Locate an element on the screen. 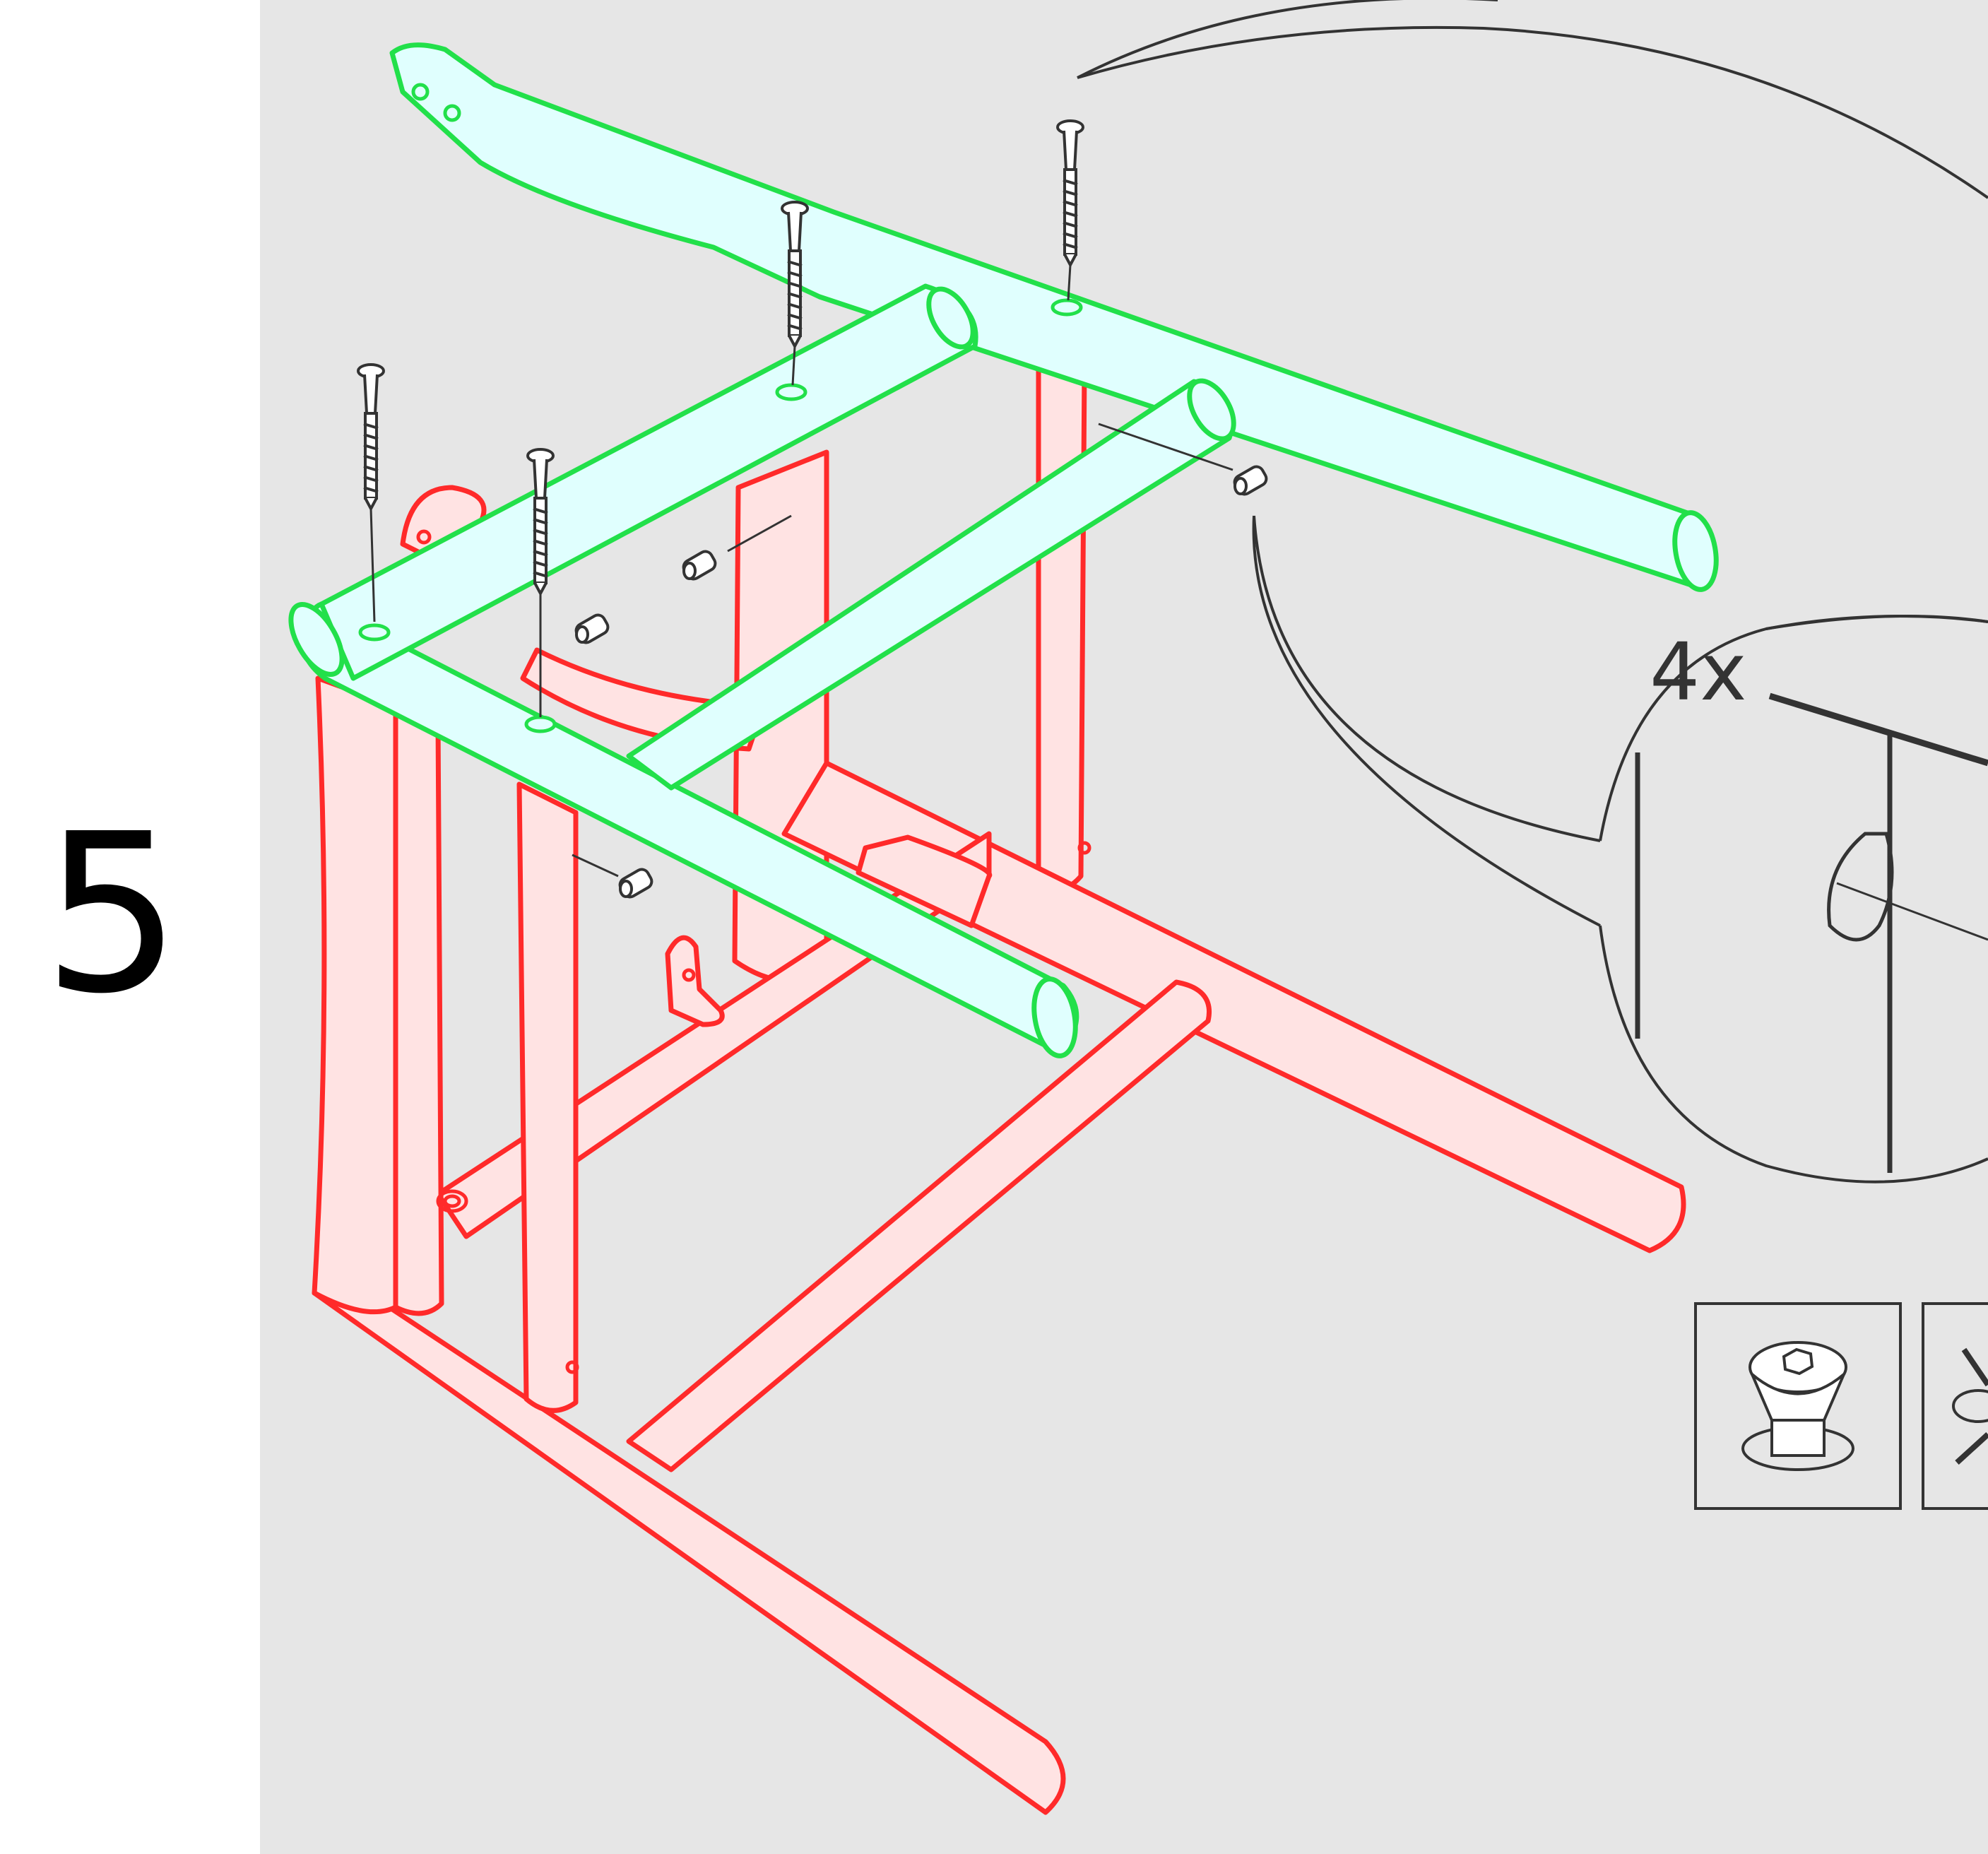 This screenshot has height=1854, width=1988. barrel-nut-group is located at coordinates (921, 662).